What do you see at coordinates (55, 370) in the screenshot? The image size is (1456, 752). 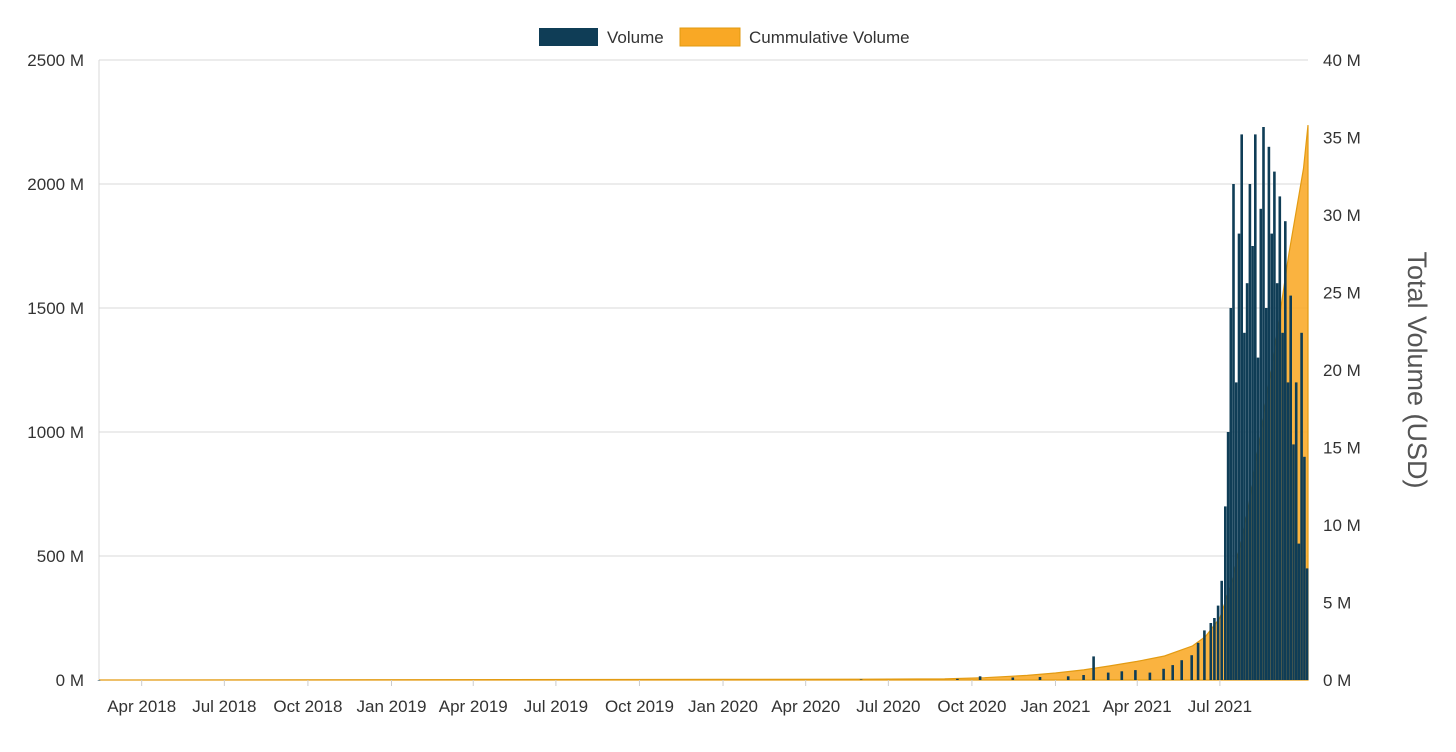 I see `left-axis-ticks: 0 M 500 M 1000 M 1500 M 2000 M 2500 M` at bounding box center [55, 370].